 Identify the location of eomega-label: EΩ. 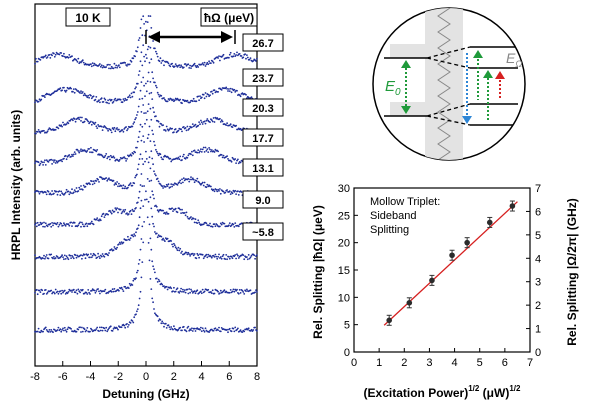
(514, 59).